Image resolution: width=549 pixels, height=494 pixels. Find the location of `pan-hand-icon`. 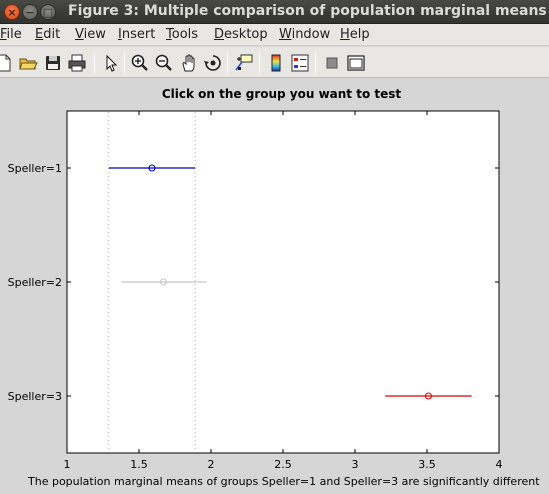

pan-hand-icon is located at coordinates (189, 63).